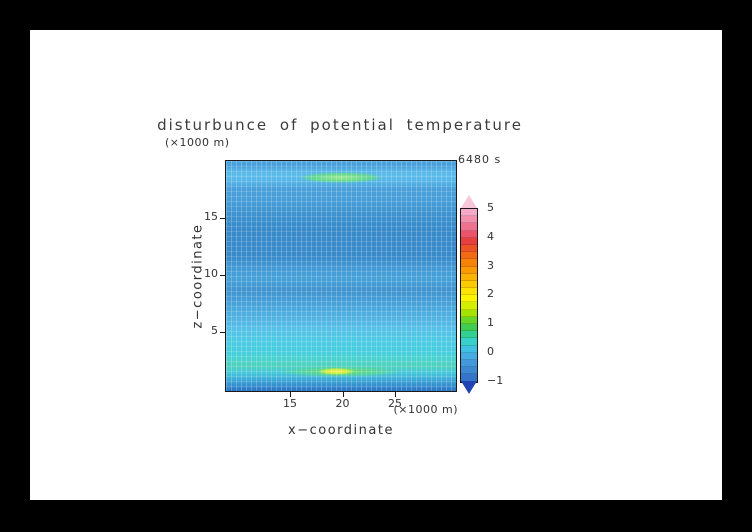 The height and width of the screenshot is (532, 752). Describe the element at coordinates (214, 330) in the screenshot. I see `z-tick-label: 5` at that location.